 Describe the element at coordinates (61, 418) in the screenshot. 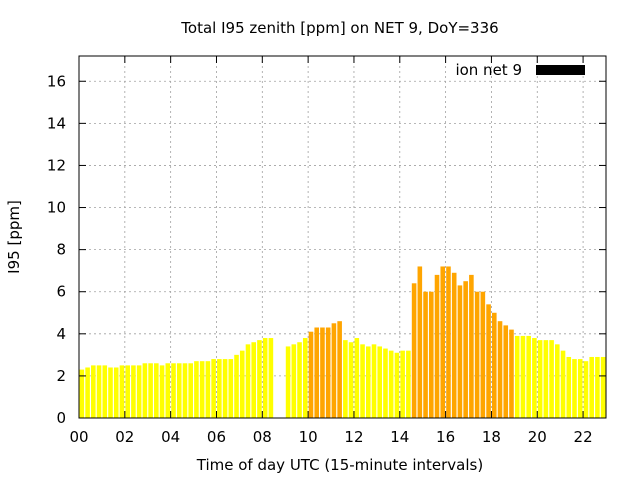

I see `y-tick-label: 0` at that location.